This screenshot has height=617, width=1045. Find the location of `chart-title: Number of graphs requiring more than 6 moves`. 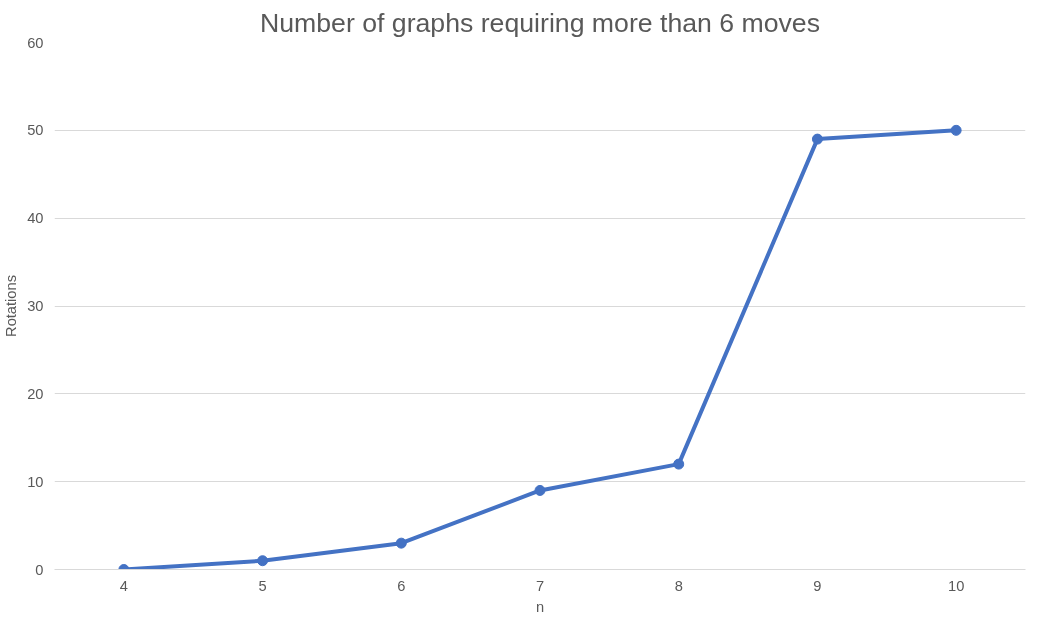

chart-title: Number of graphs requiring more than 6 moves is located at coordinates (540, 22).